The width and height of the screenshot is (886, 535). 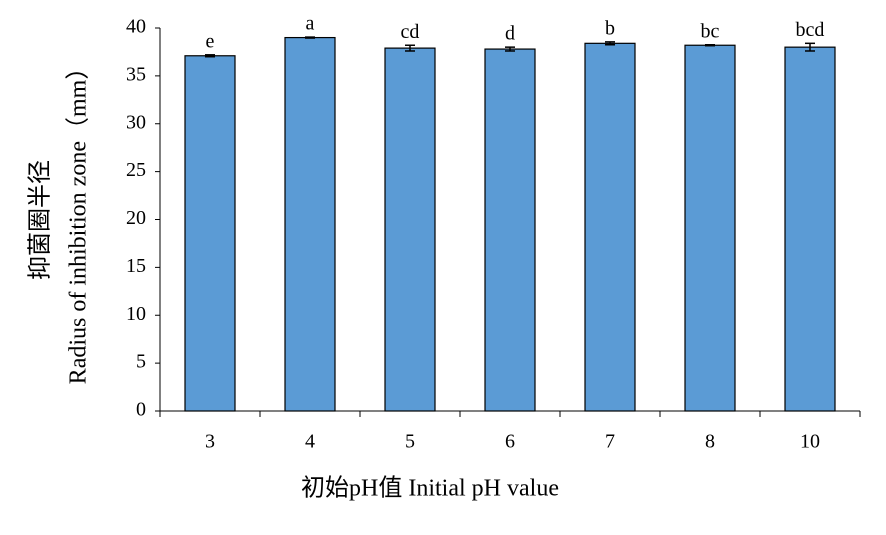 I want to click on annotation: a, so click(x=310, y=24).